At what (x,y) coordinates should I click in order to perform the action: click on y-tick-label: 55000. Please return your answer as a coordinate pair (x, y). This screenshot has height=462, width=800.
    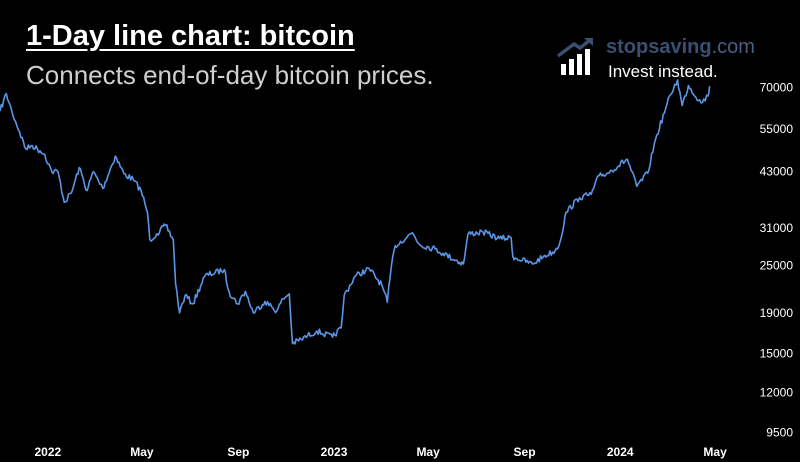
    Looking at the image, I should click on (777, 129).